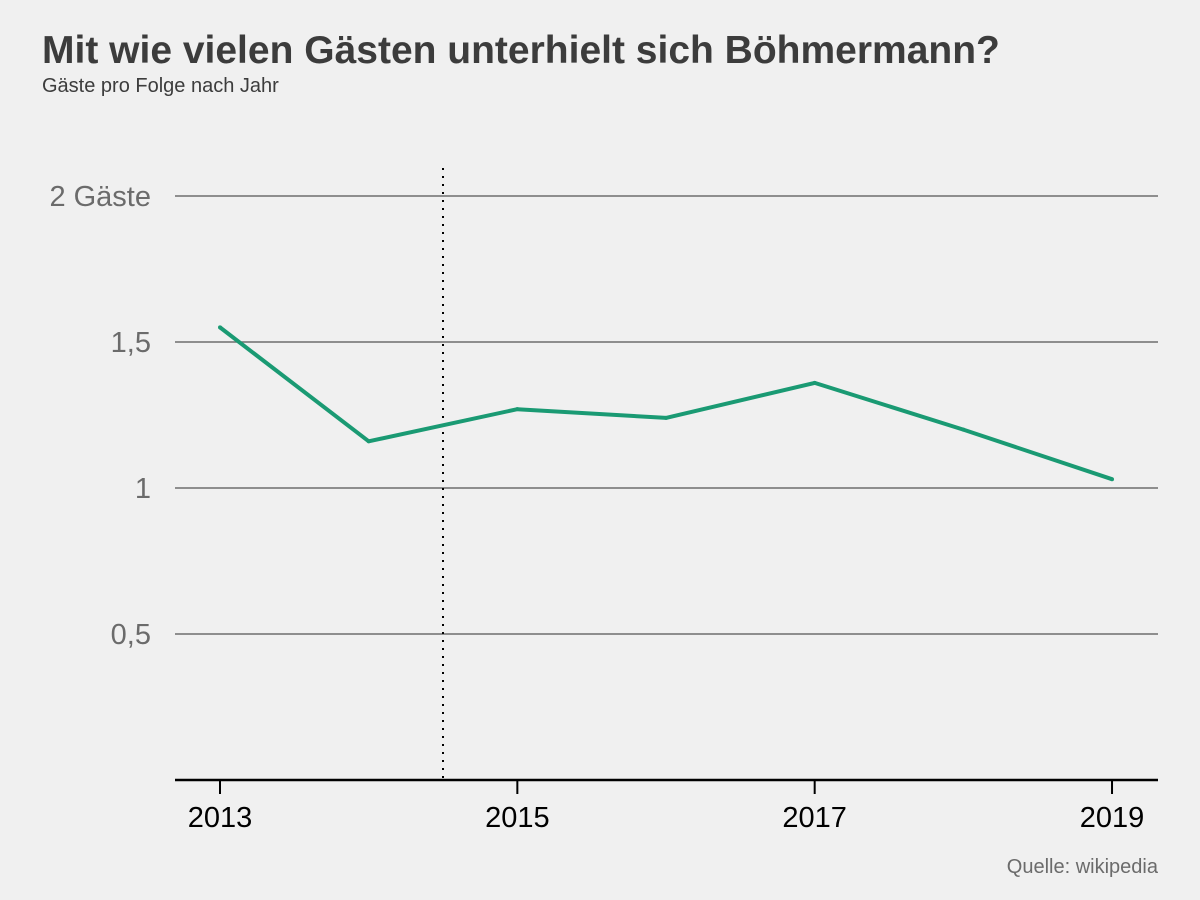  Describe the element at coordinates (517, 818) in the screenshot. I see `x-tick-label: 2015` at that location.